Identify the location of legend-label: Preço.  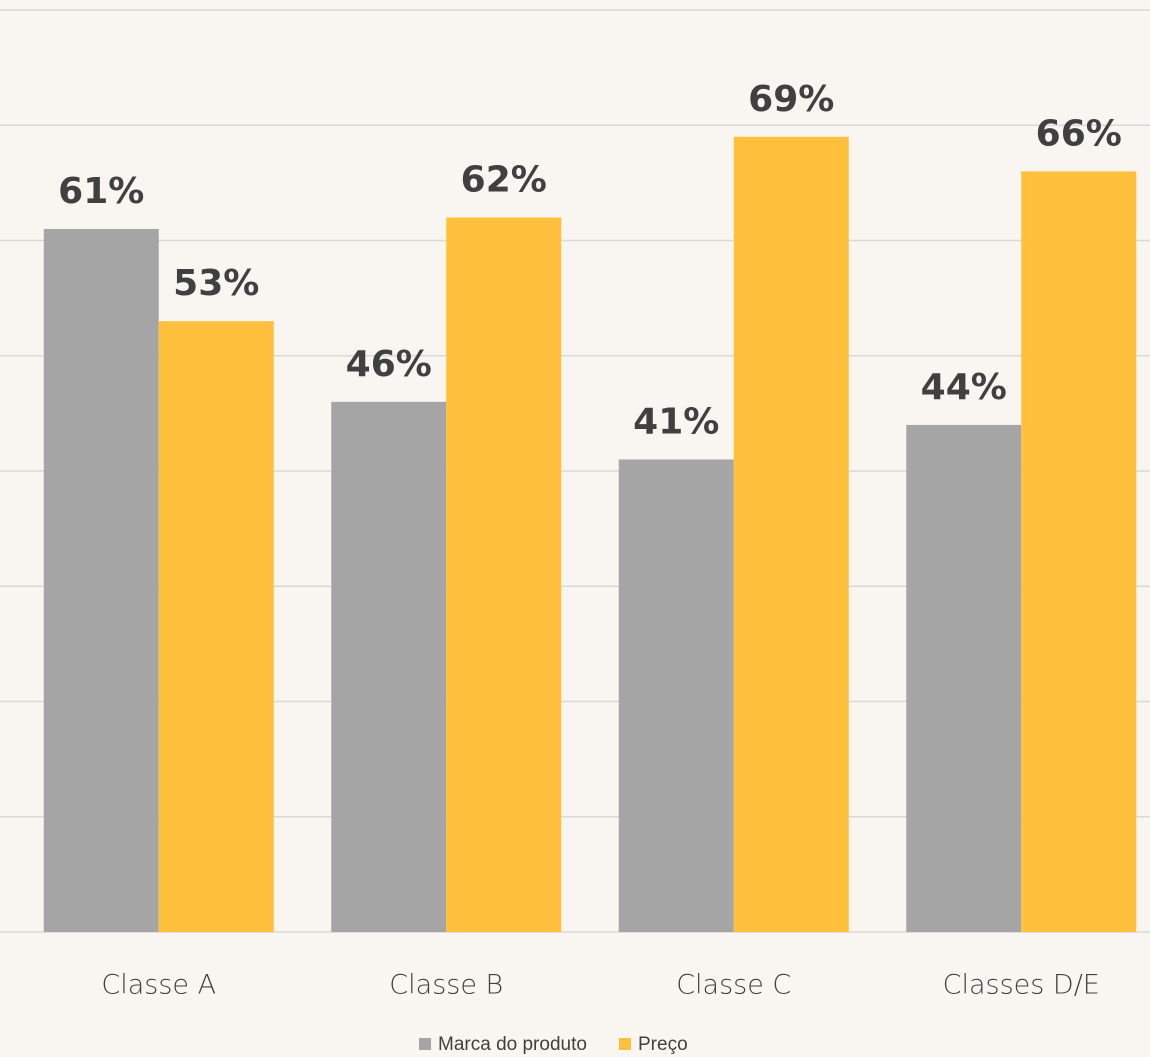
(663, 1044).